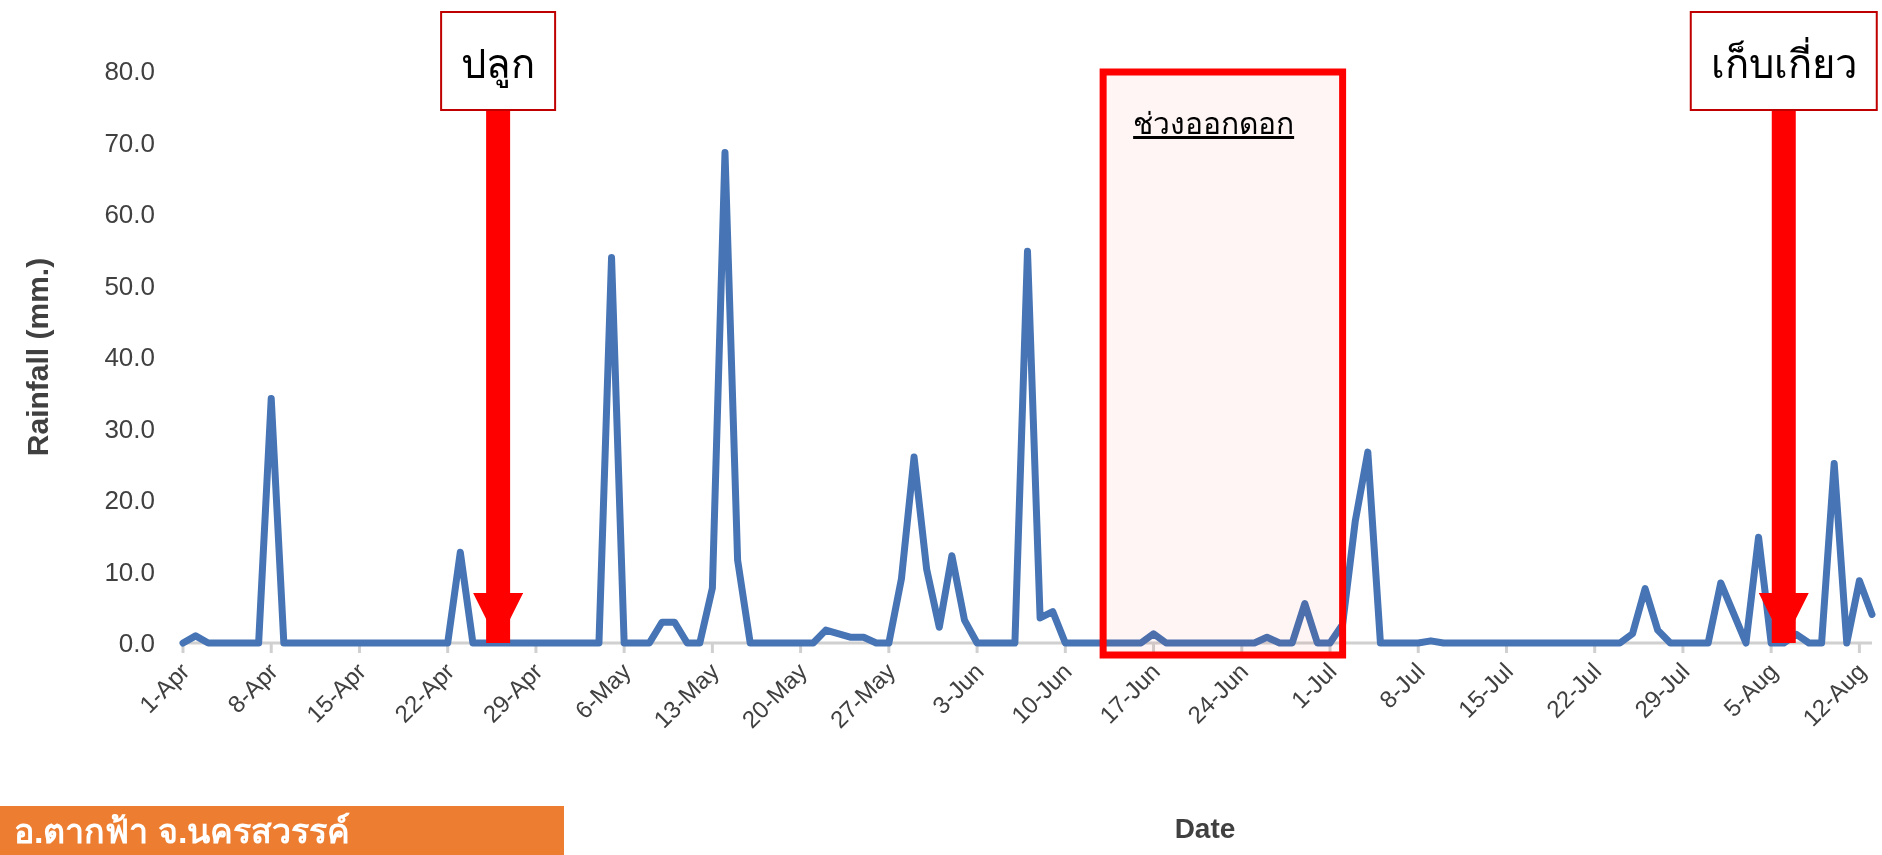  Describe the element at coordinates (129, 214) in the screenshot. I see `y-tick-label: 60.0` at that location.